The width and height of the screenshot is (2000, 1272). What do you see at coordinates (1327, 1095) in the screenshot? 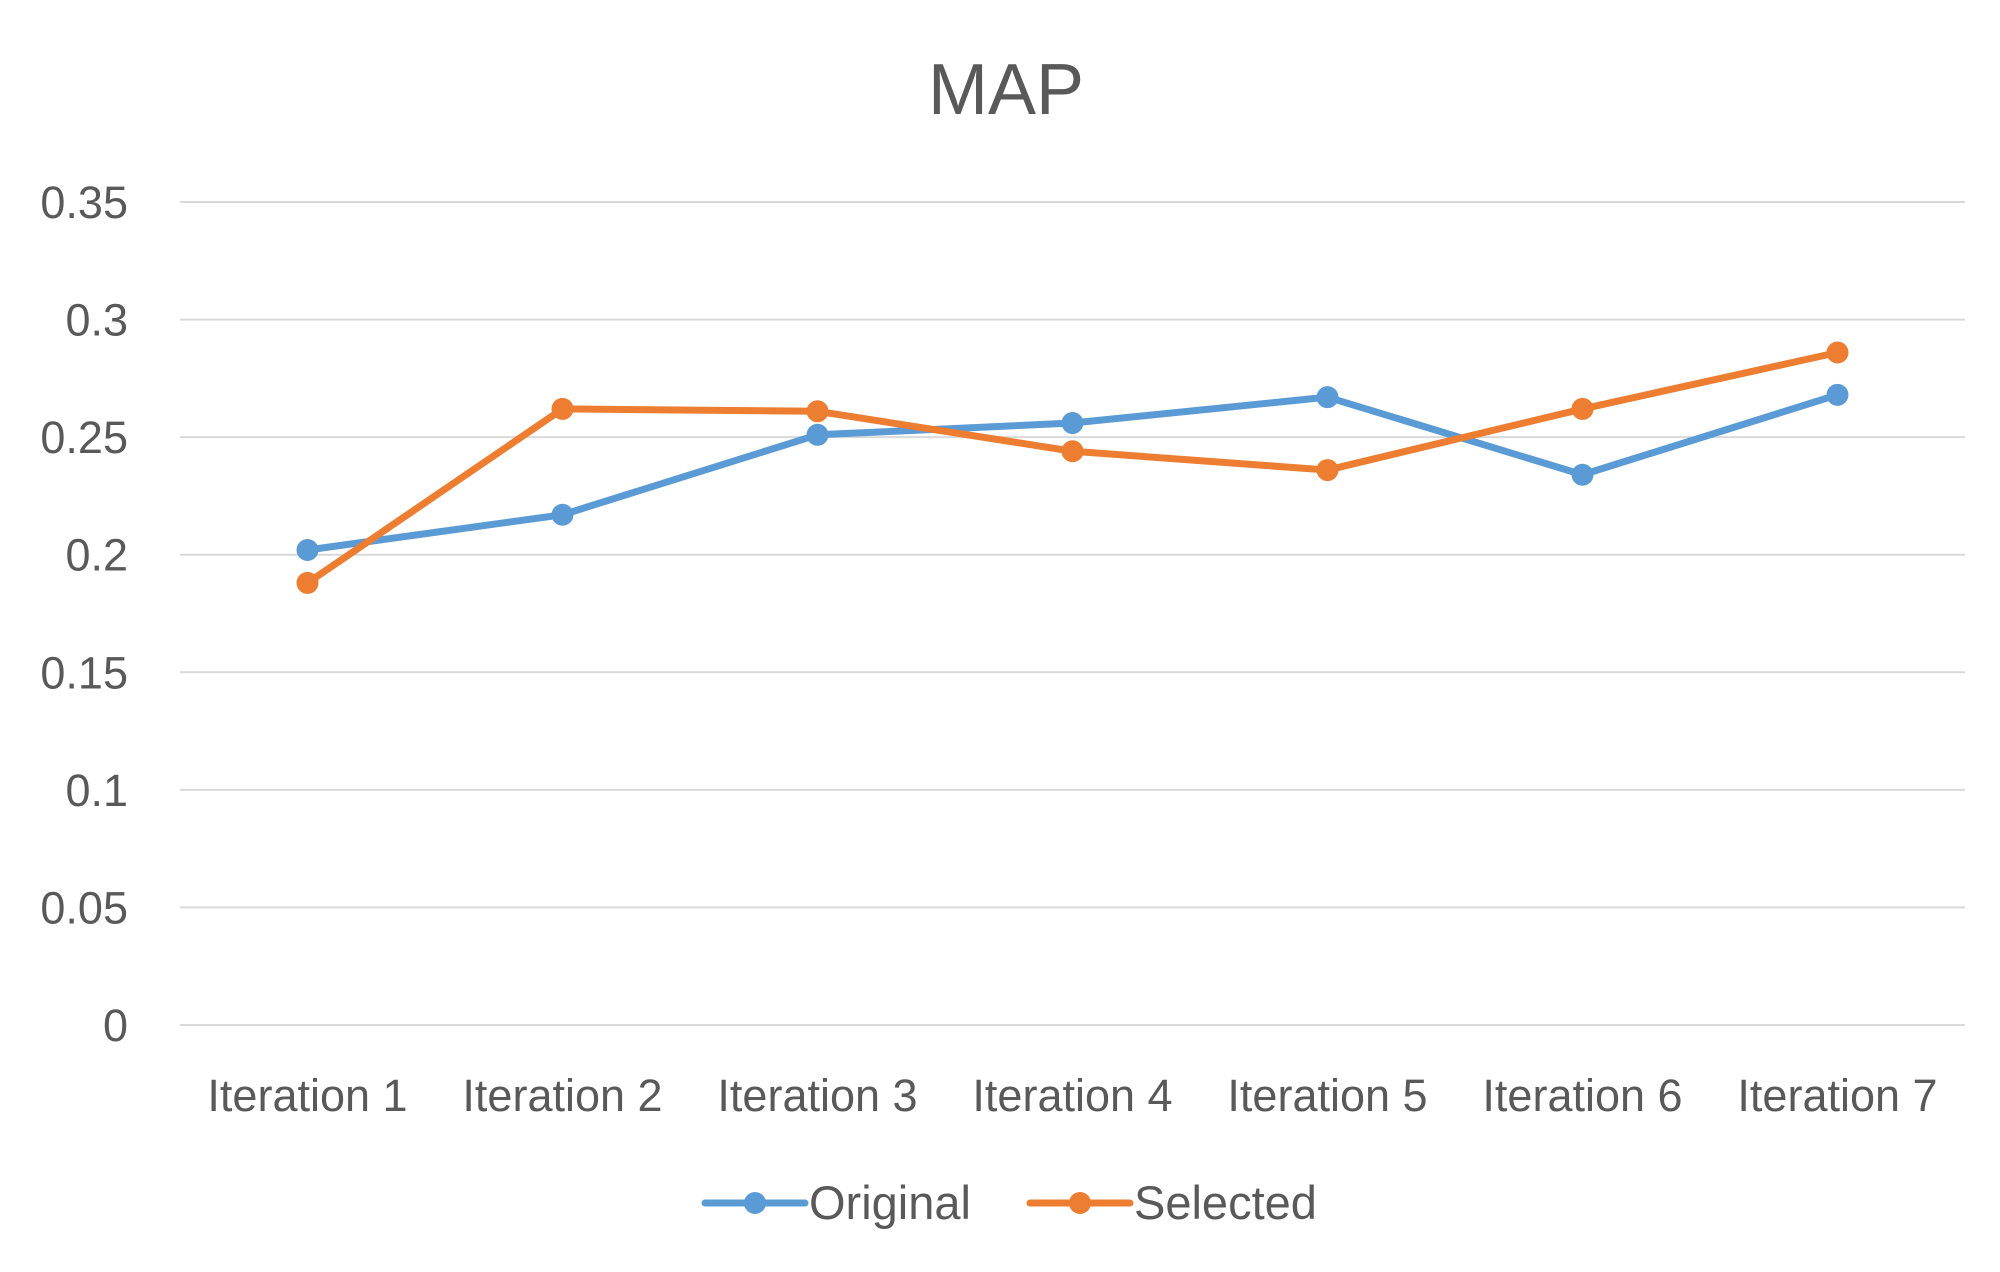
I see `x-tick-label: Iteration 5` at bounding box center [1327, 1095].